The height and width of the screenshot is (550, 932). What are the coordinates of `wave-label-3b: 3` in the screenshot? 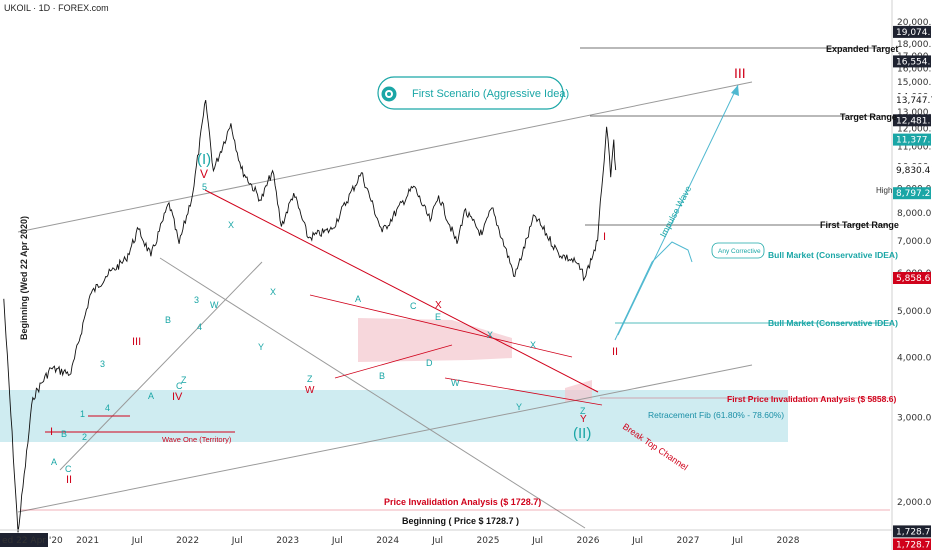 It's located at (196, 300).